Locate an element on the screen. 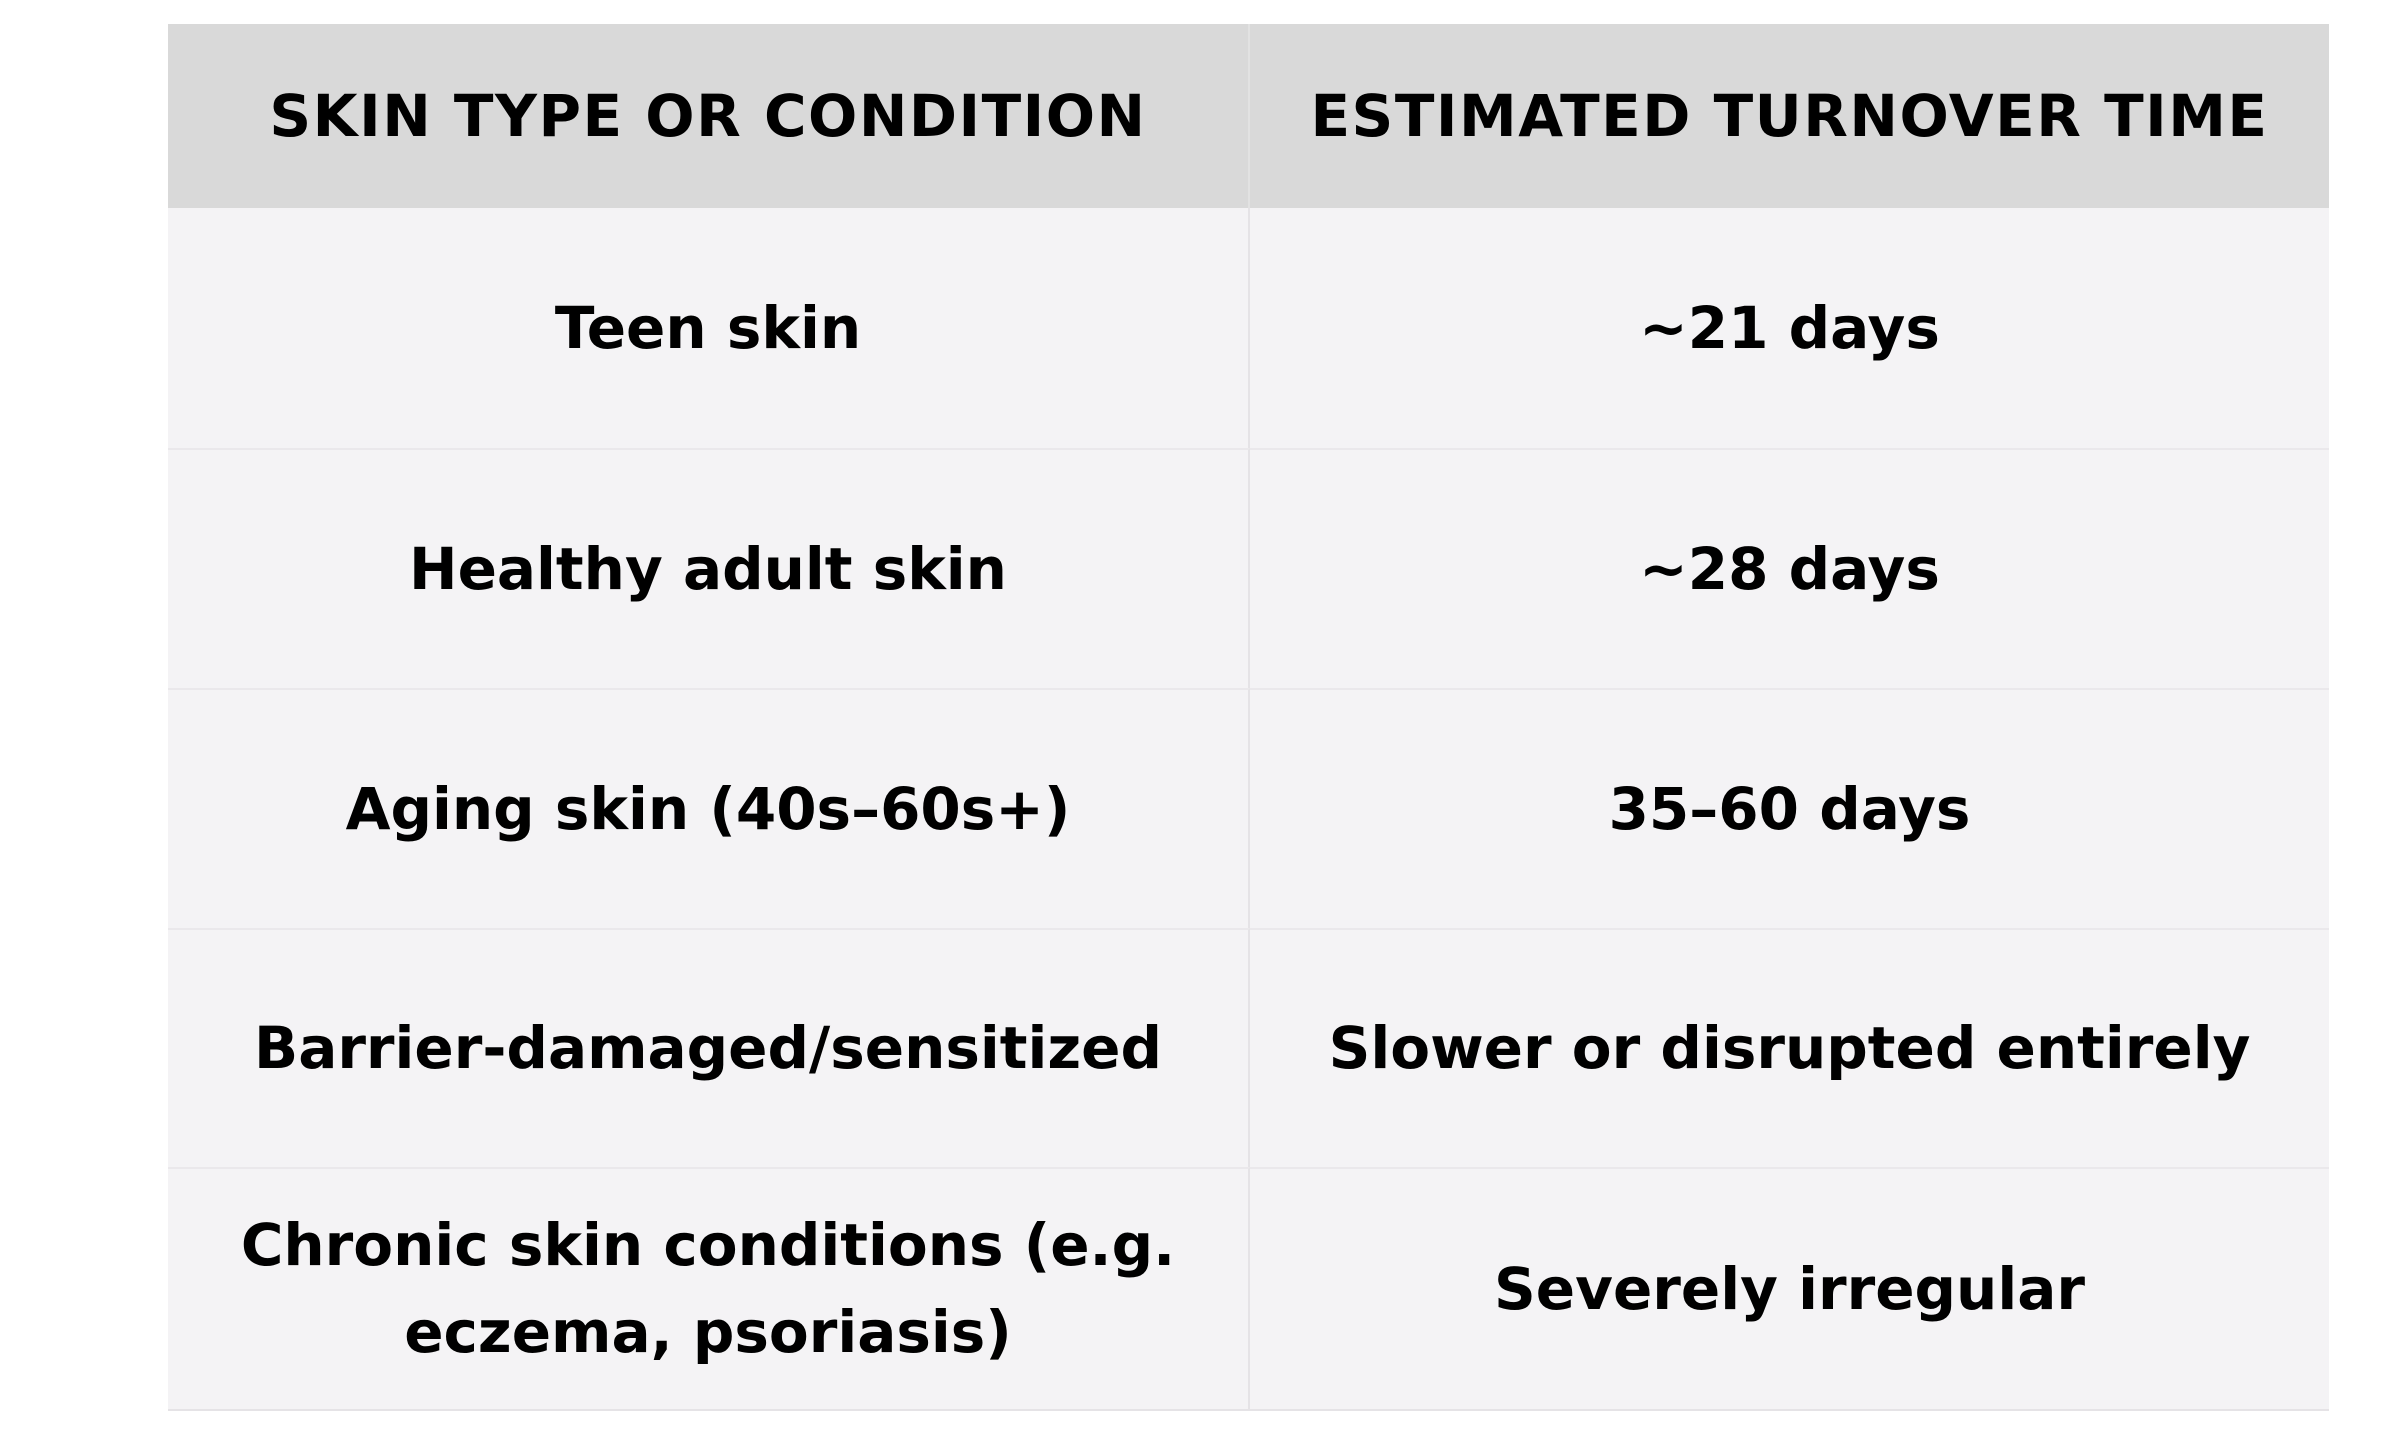 This screenshot has height=1435, width=2400. cell-condition-teen-skin: Teen skin is located at coordinates (709, 328).